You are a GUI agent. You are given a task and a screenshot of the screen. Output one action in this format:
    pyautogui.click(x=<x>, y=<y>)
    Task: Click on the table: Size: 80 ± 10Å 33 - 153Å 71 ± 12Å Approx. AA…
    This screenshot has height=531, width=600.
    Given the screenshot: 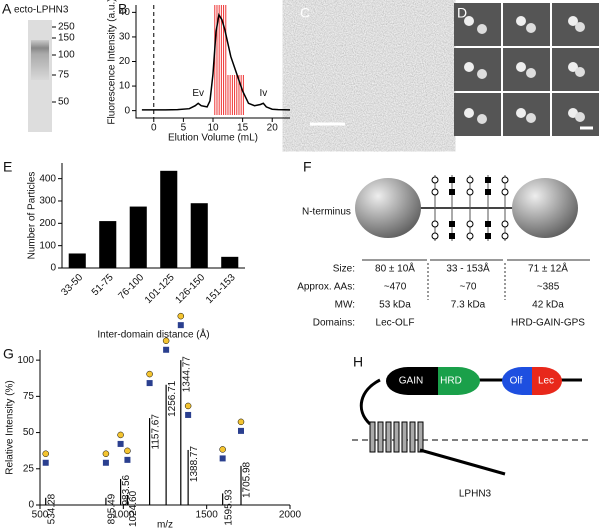 What is the action you would take?
    pyautogui.click(x=441, y=295)
    